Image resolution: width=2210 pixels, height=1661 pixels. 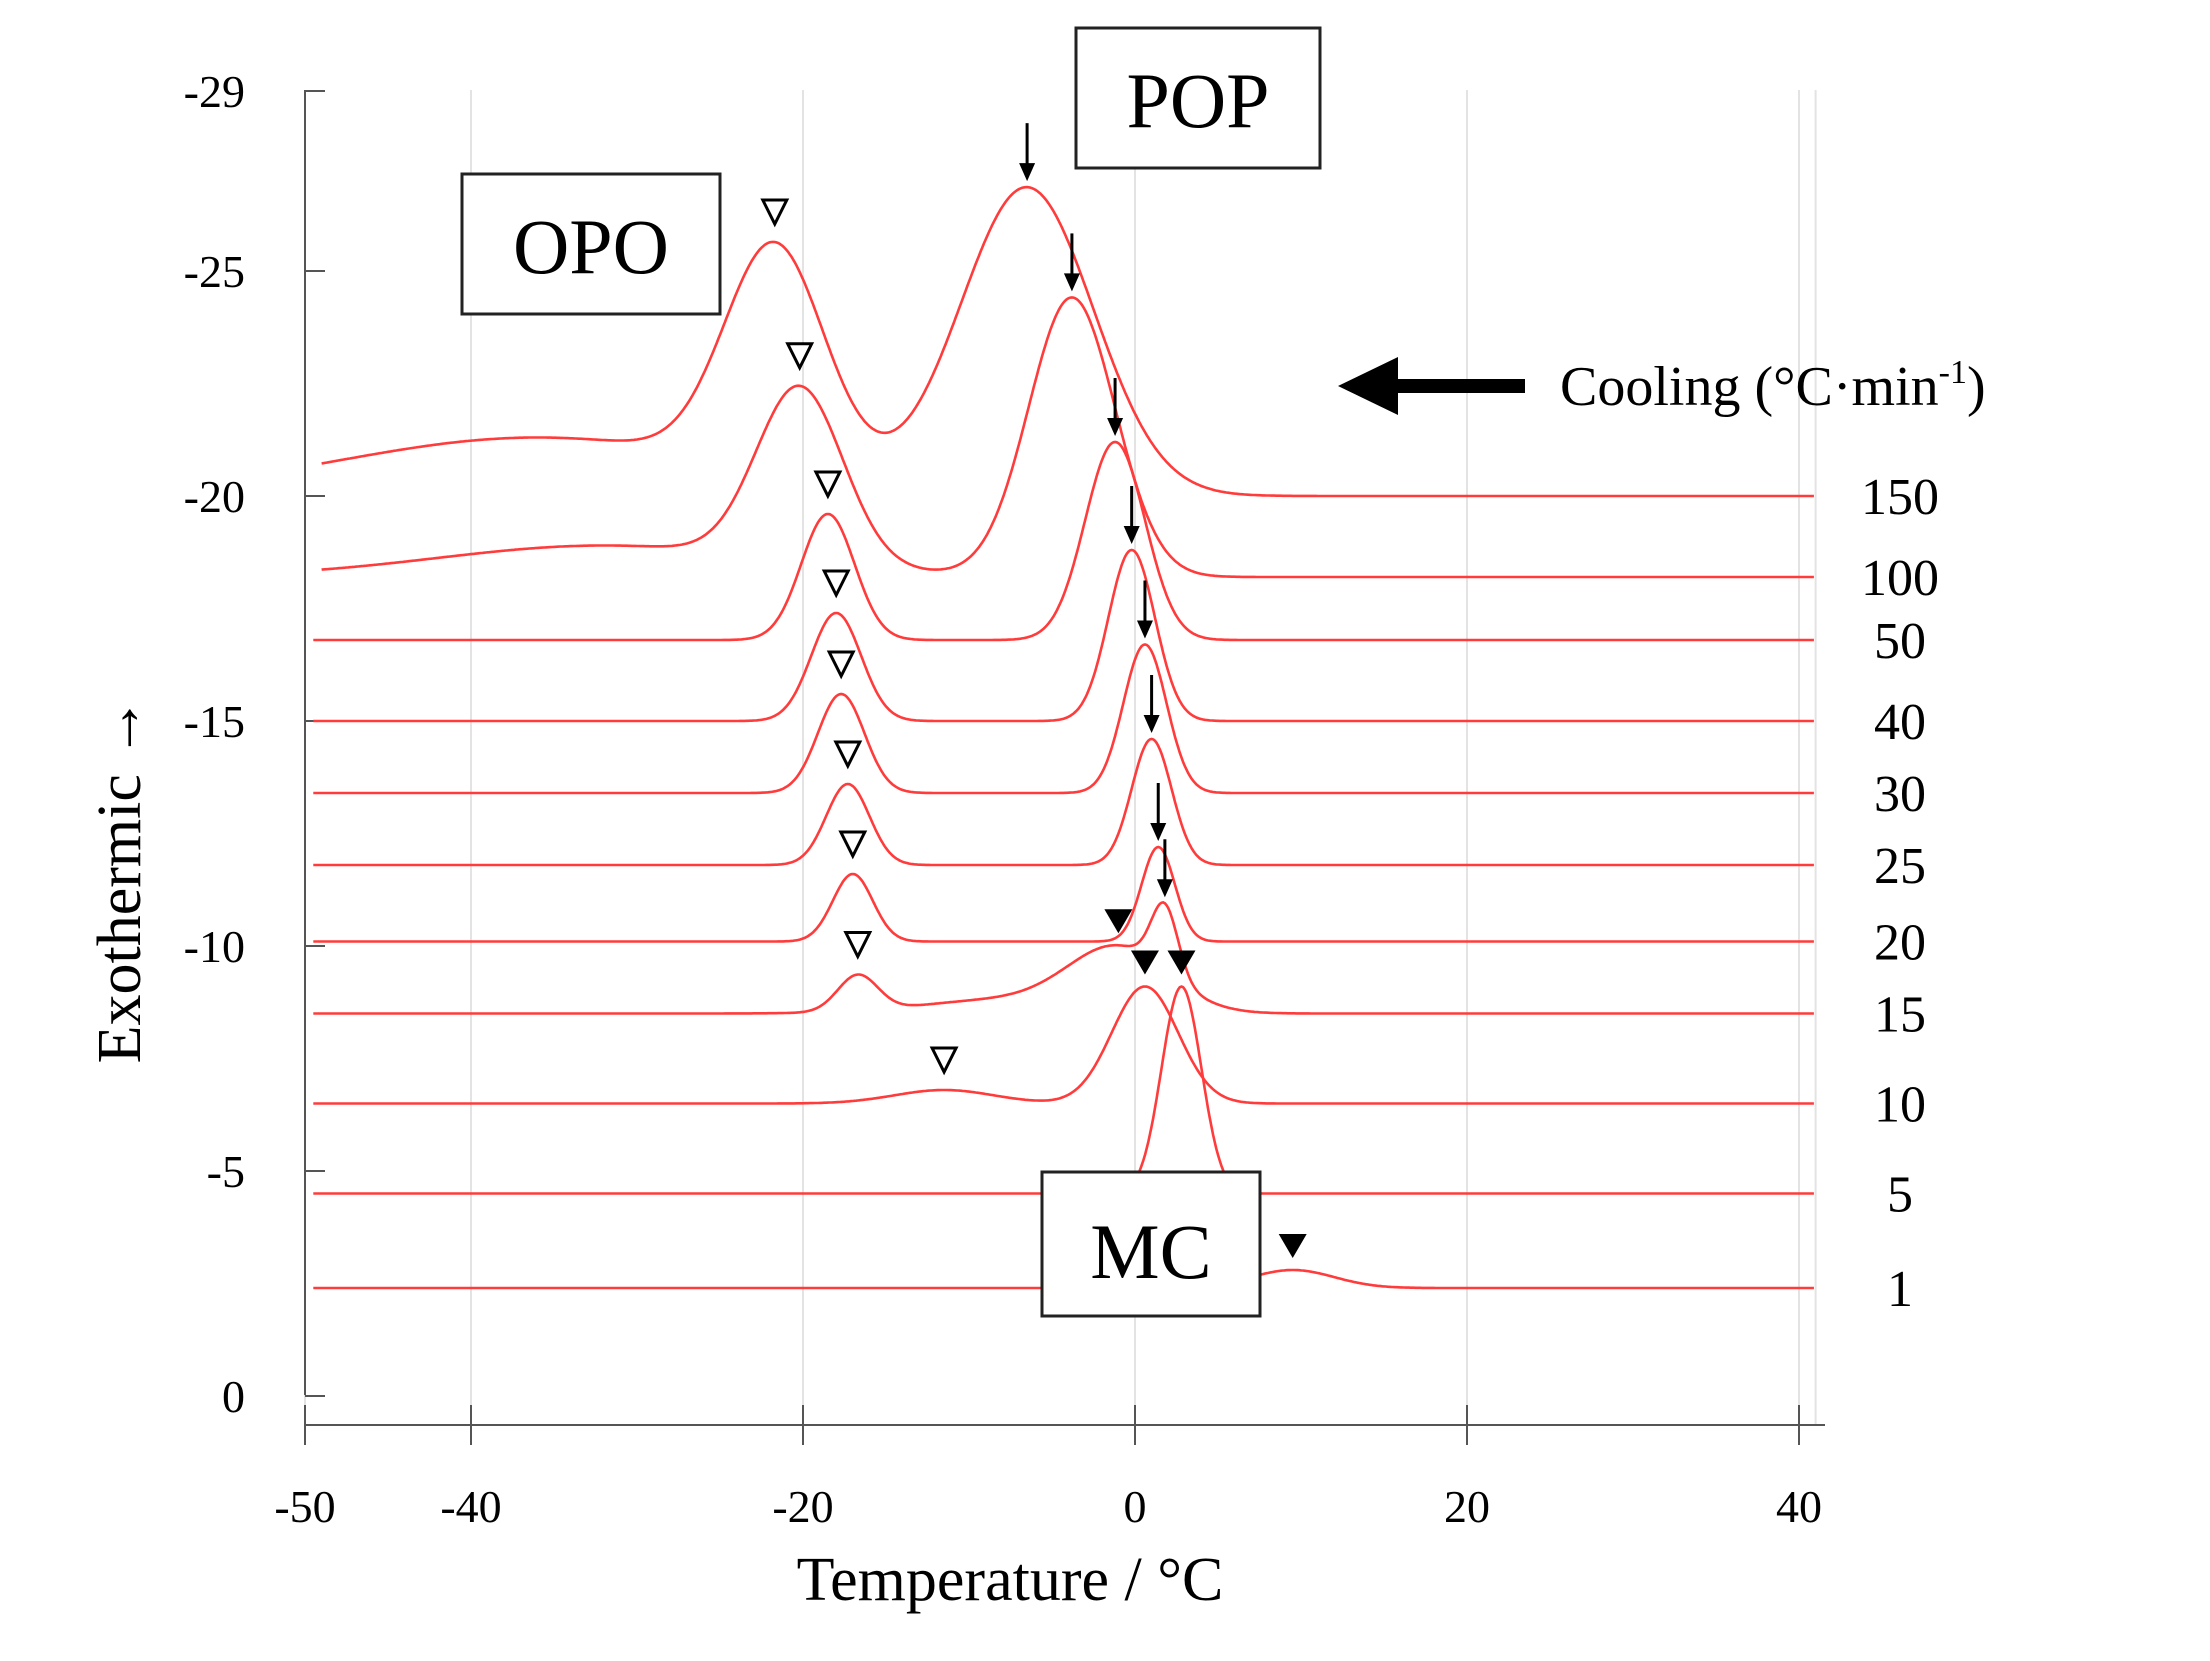 I want to click on y-axis-title: Exothermic →, so click(x=120, y=880).